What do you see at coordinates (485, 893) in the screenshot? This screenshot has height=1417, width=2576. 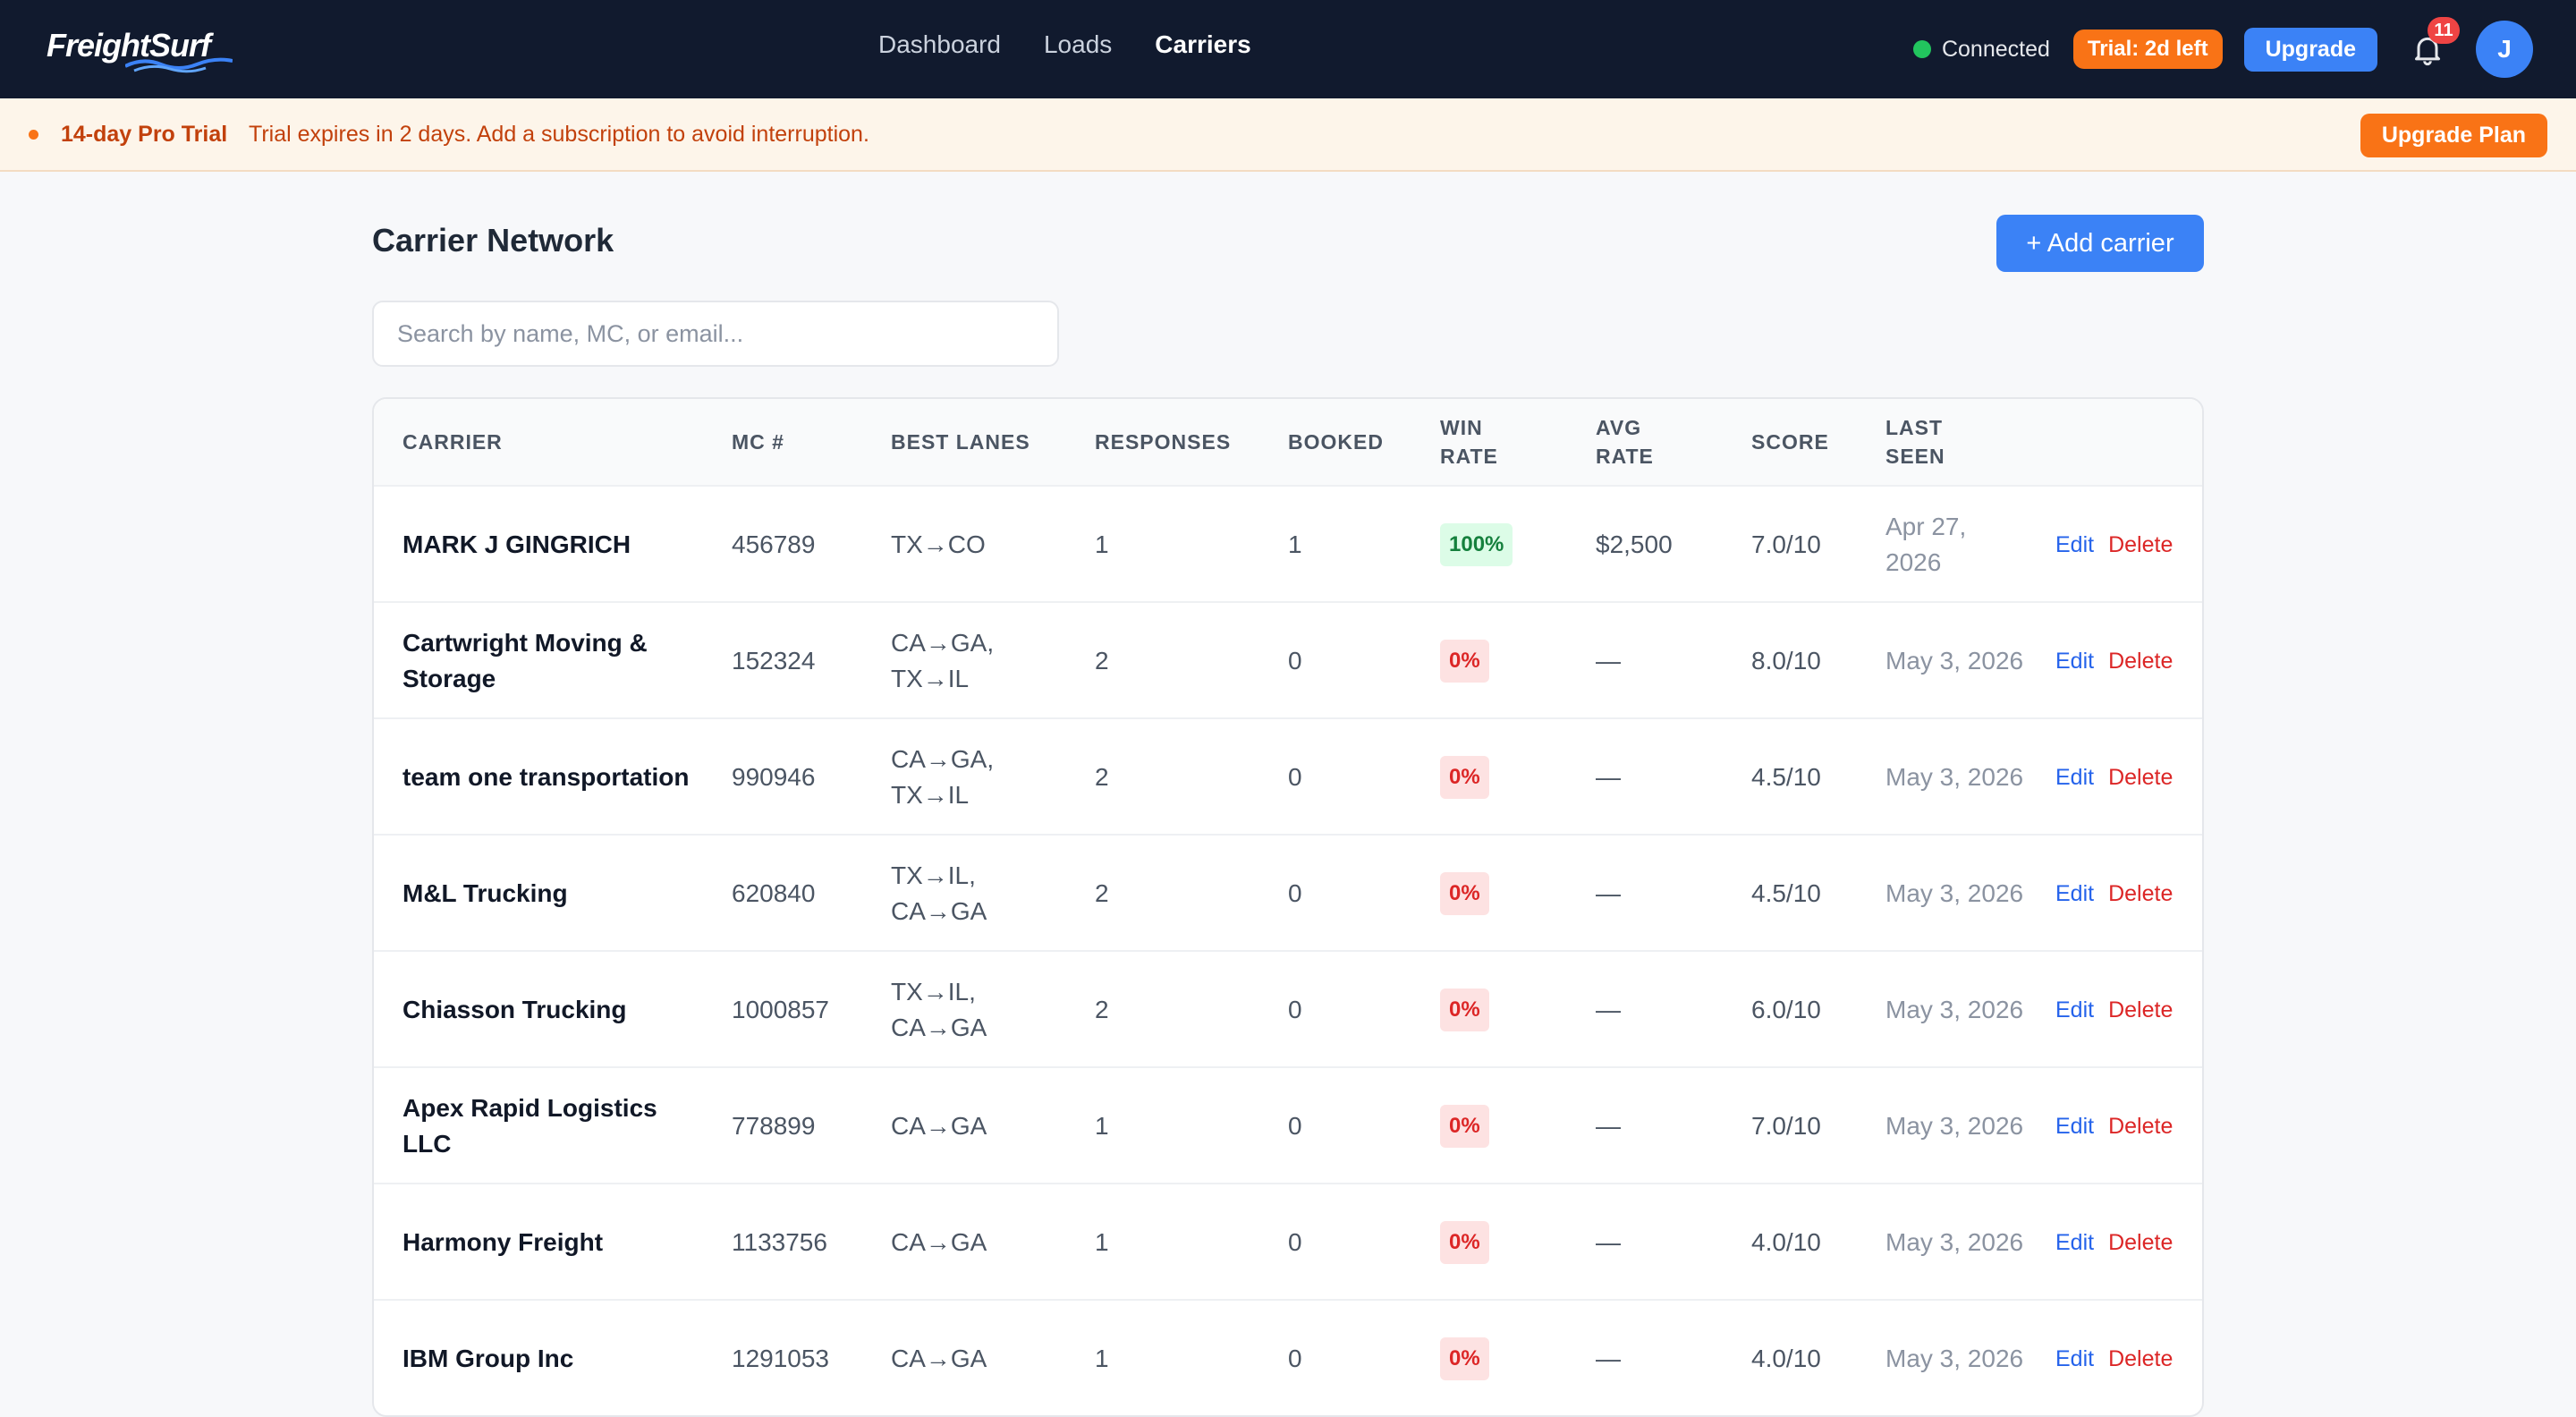 I see `carrier-name: M&L Trucking` at bounding box center [485, 893].